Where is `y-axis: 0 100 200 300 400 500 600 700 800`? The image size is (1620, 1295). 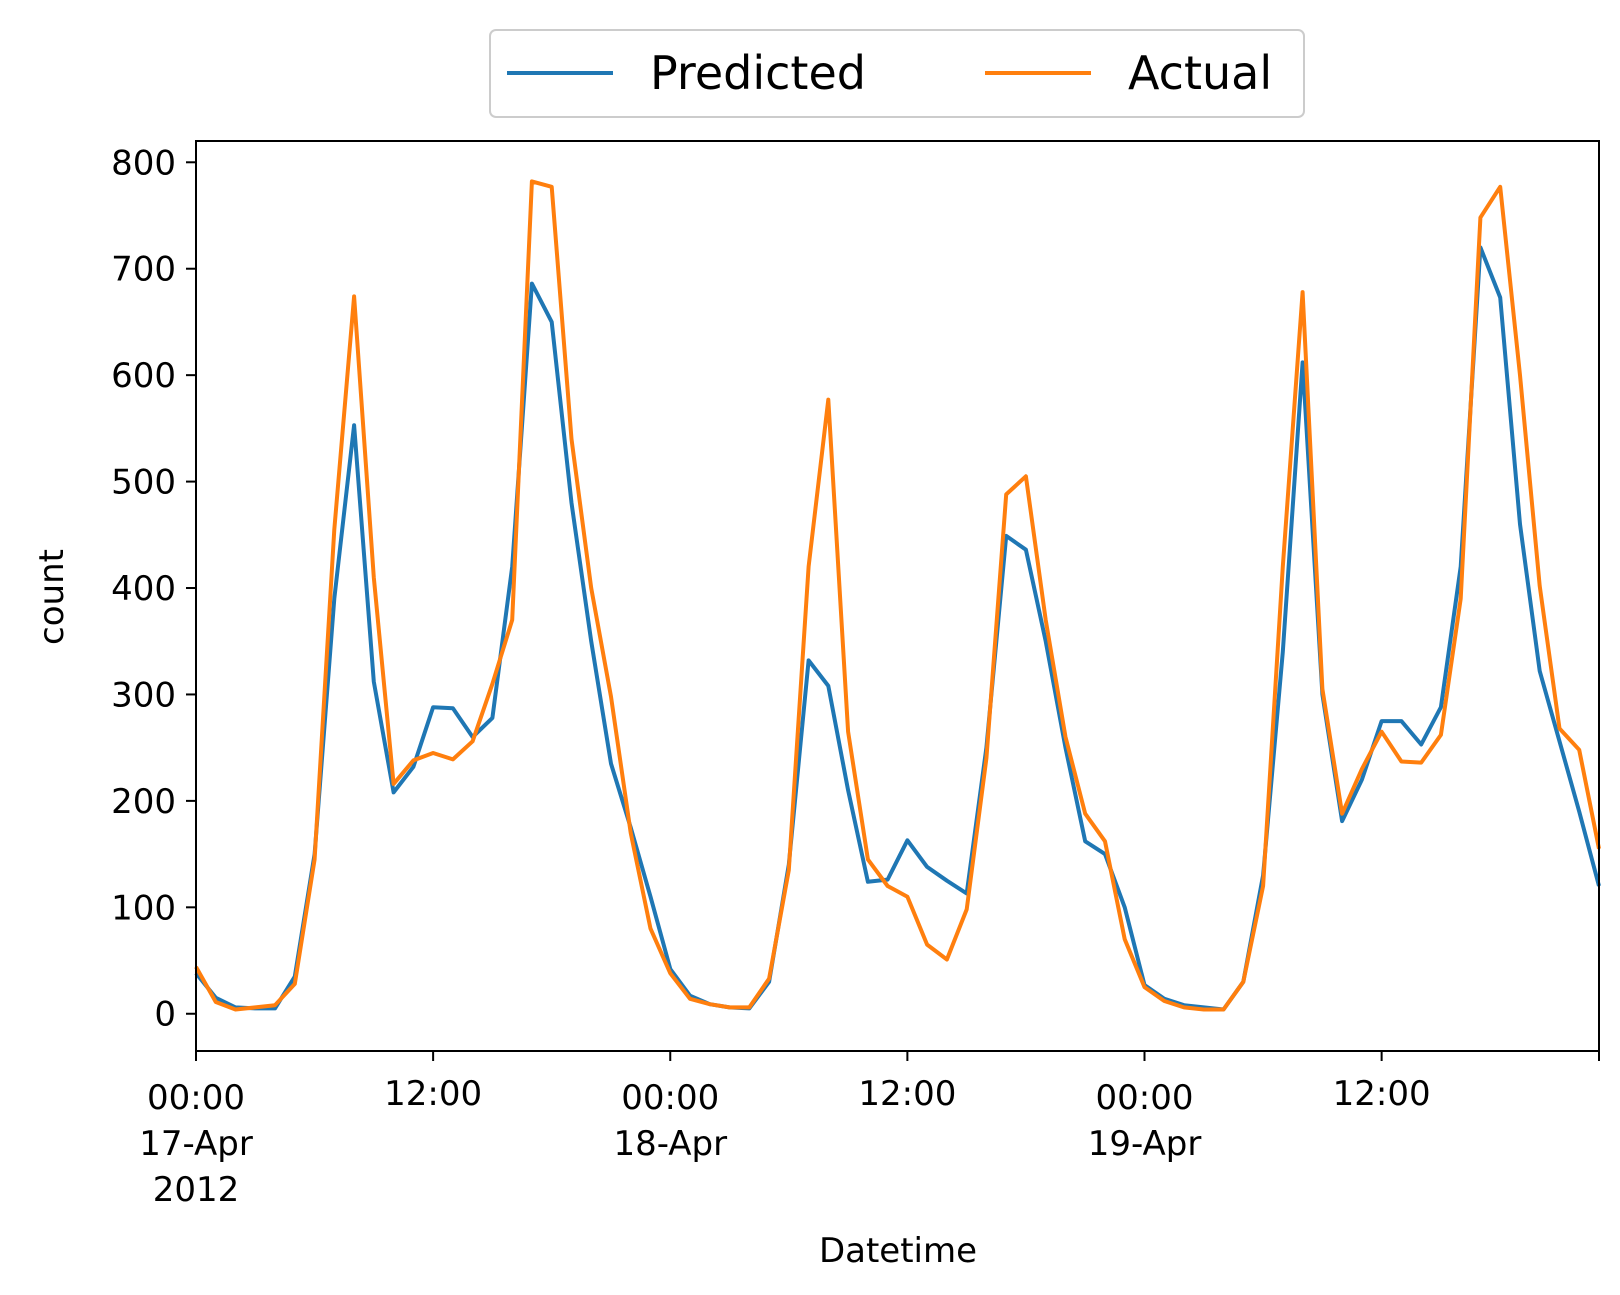
y-axis: 0 100 200 300 400 500 600 700 800 is located at coordinates (153, 589).